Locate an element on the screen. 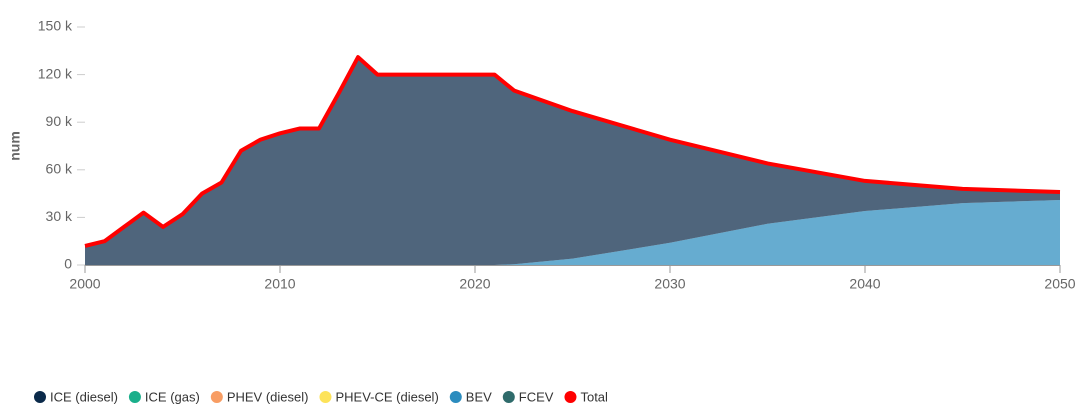 Image resolution: width=1085 pixels, height=411 pixels. x-tick-label: 2050 is located at coordinates (1059, 284).